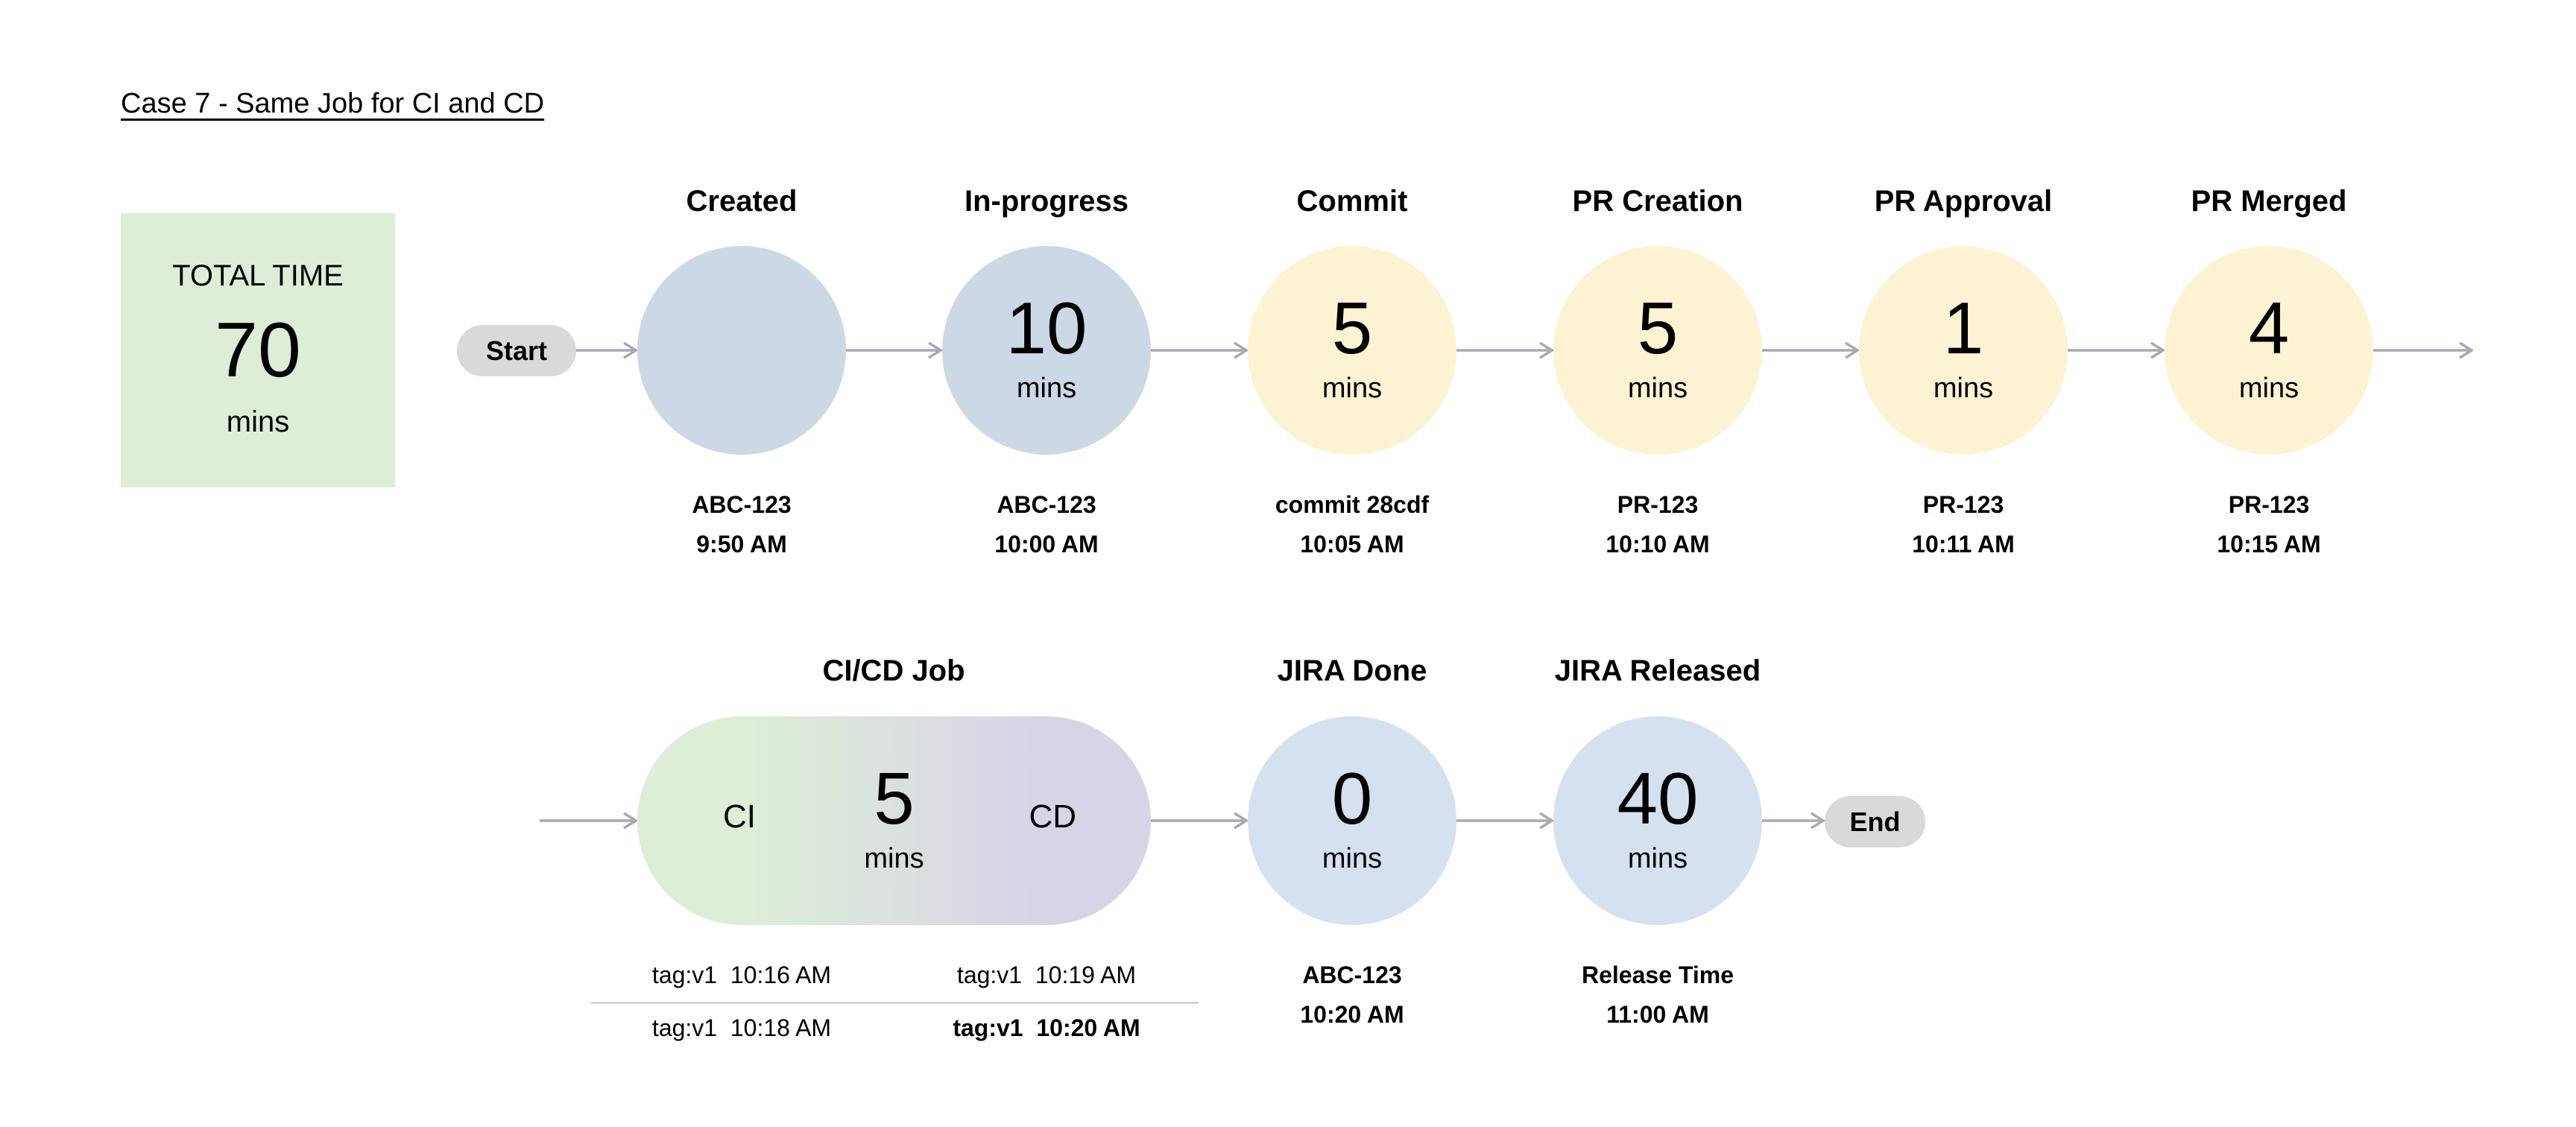 The width and height of the screenshot is (2576, 1127). What do you see at coordinates (894, 671) in the screenshot?
I see `cicd-job-title: CI/CD Job` at bounding box center [894, 671].